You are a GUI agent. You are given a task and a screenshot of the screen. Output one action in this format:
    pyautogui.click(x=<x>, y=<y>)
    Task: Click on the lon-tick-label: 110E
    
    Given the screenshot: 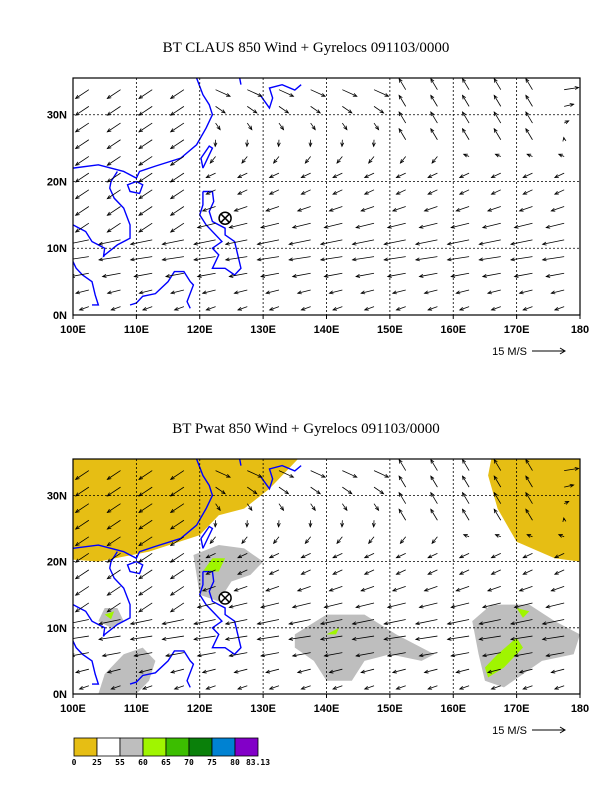 What is the action you would take?
    pyautogui.click(x=136, y=709)
    